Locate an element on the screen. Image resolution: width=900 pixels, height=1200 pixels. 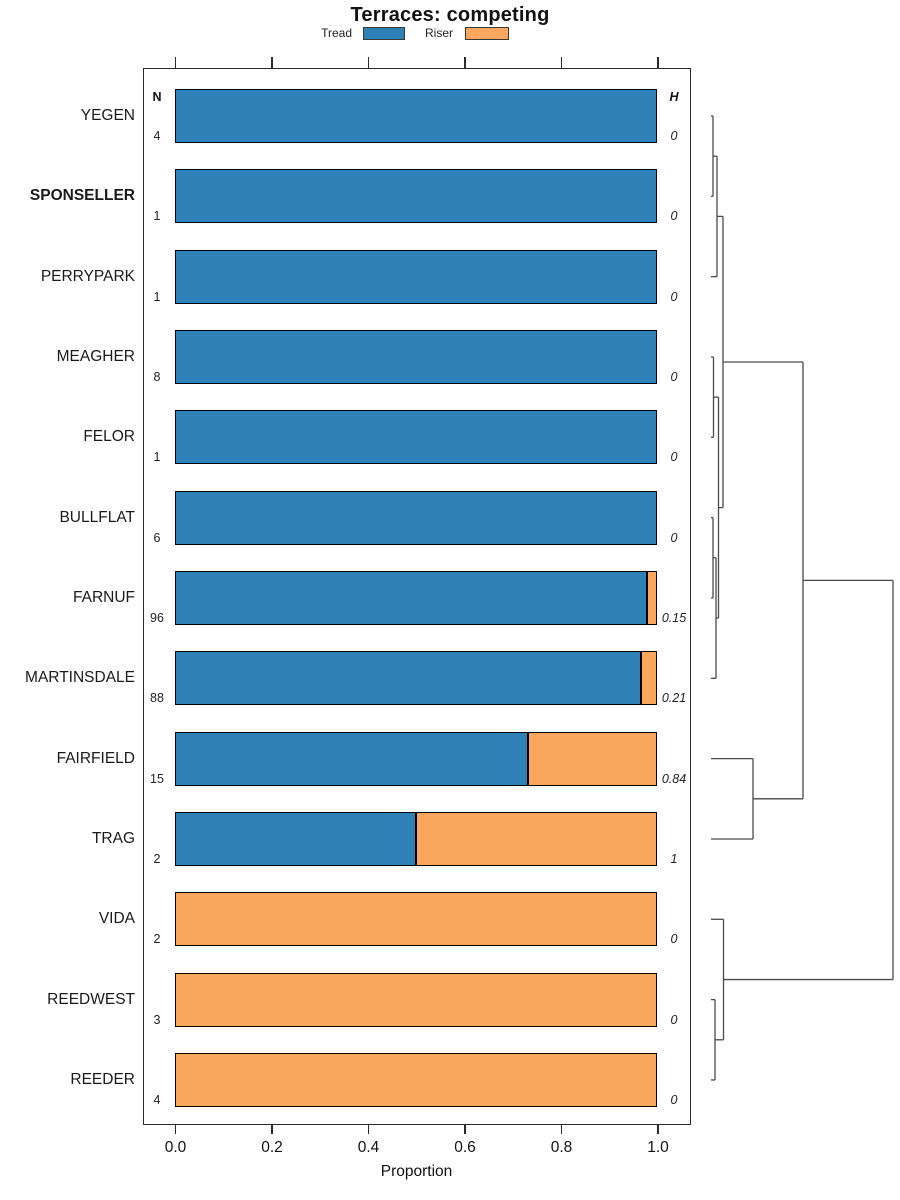
n-value: 15 is located at coordinates (157, 778).